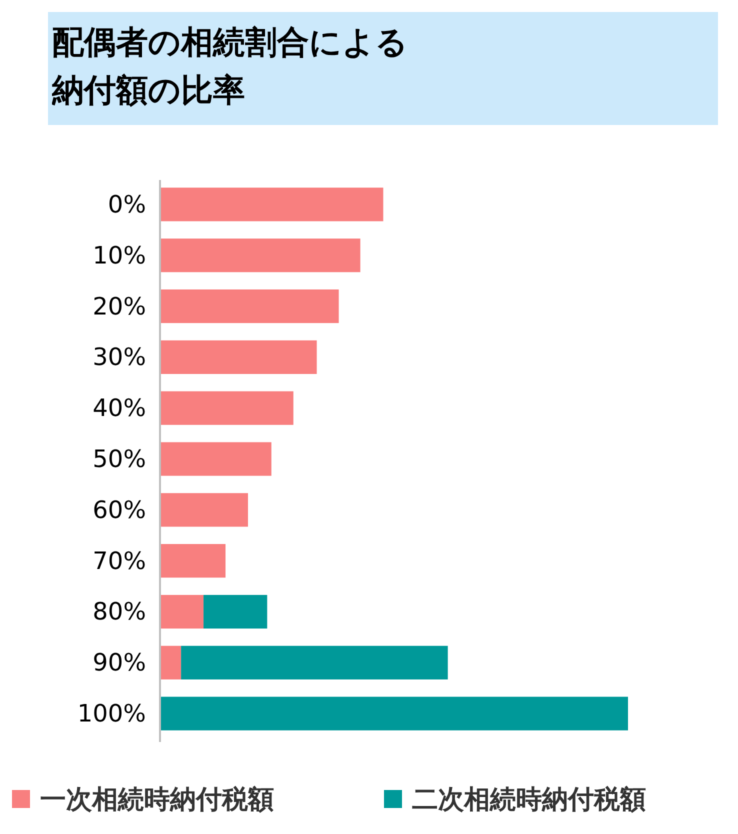  Describe the element at coordinates (119, 306) in the screenshot. I see `y-tick-label: 20%` at that location.